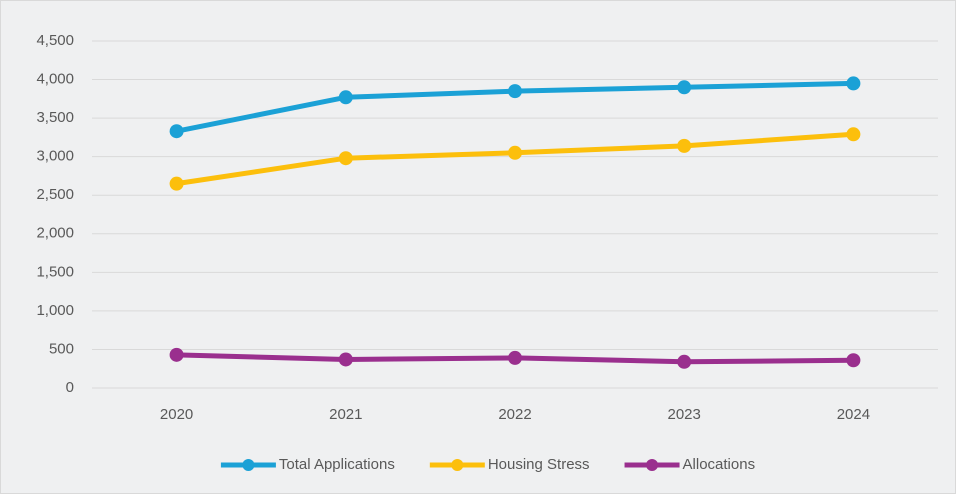  I want to click on legend-label: Housing Stress, so click(539, 464).